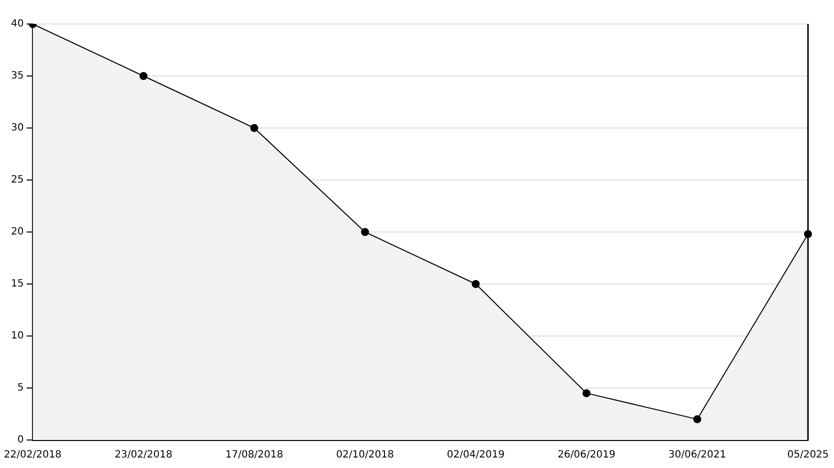 The image size is (834, 468). I want to click on y-tick-label: 10, so click(17, 336).